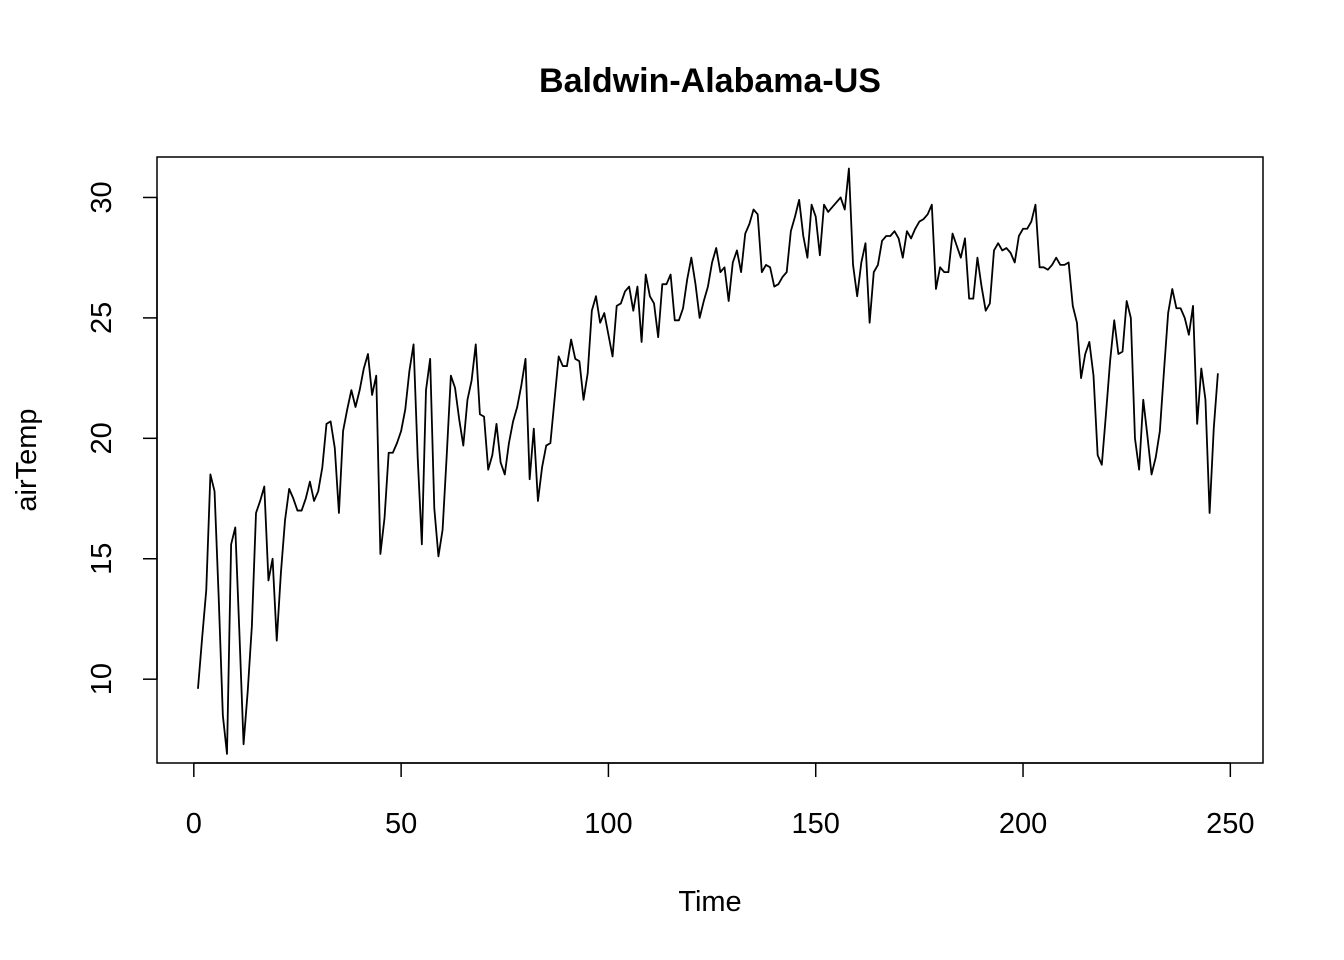 The height and width of the screenshot is (960, 1344). I want to click on y-tick-label: 20, so click(102, 438).